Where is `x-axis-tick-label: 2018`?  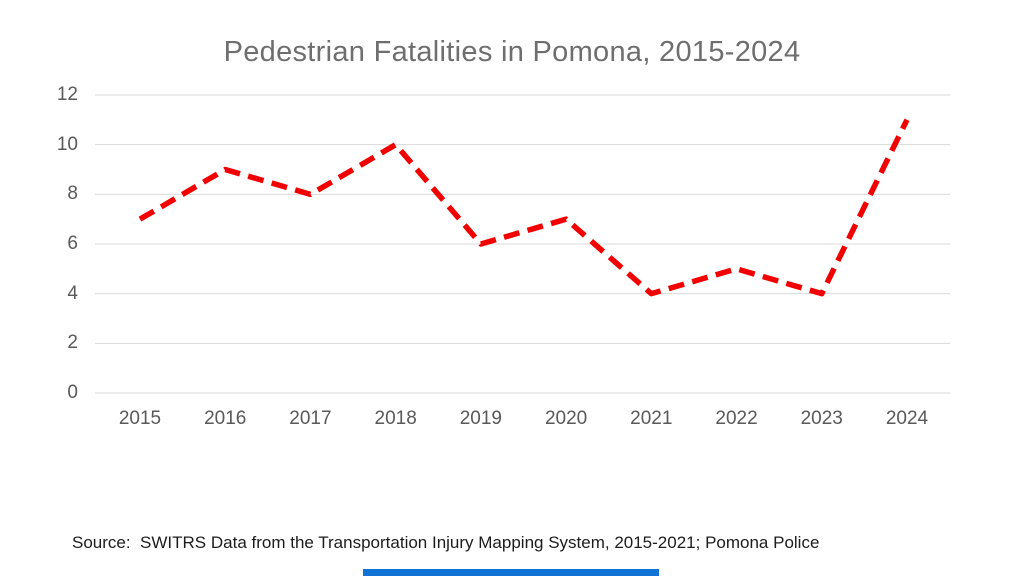
x-axis-tick-label: 2018 is located at coordinates (395, 418).